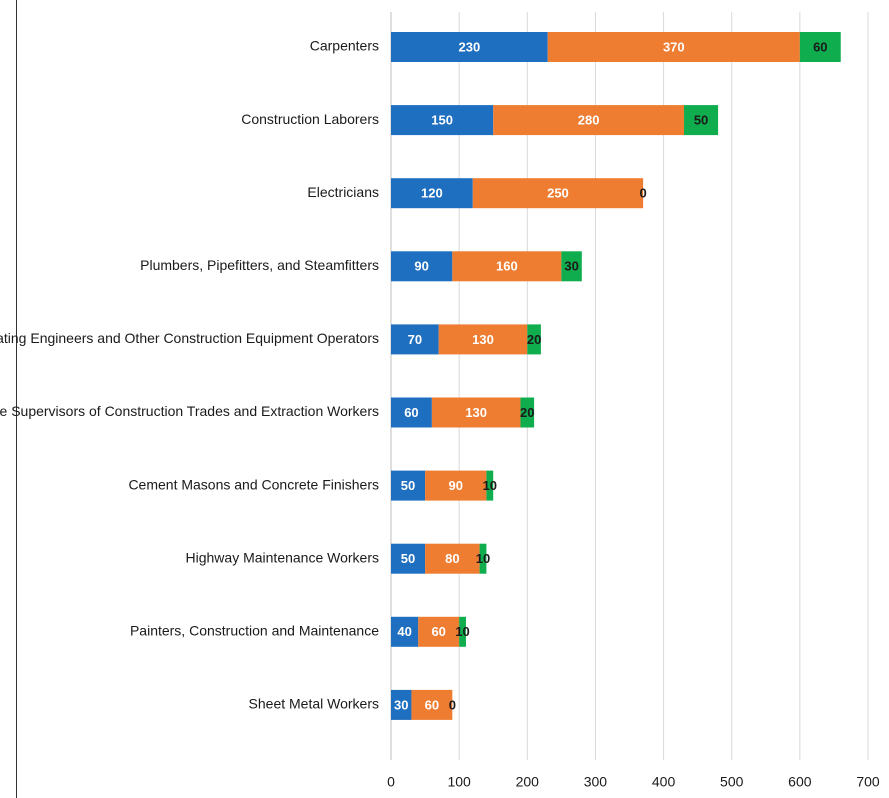 The image size is (889, 798). Describe the element at coordinates (732, 782) in the screenshot. I see `x-tick-label: 500` at that location.